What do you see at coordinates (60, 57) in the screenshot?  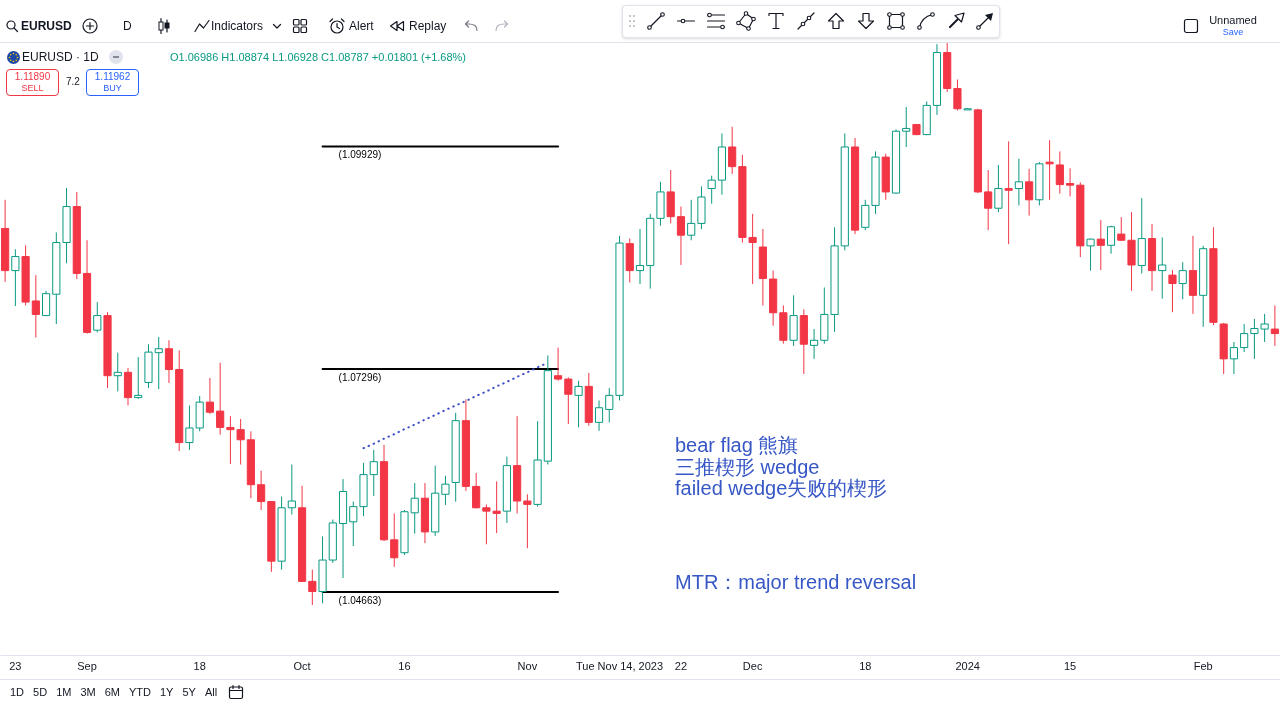 I see `text: EURUSD · 1D` at bounding box center [60, 57].